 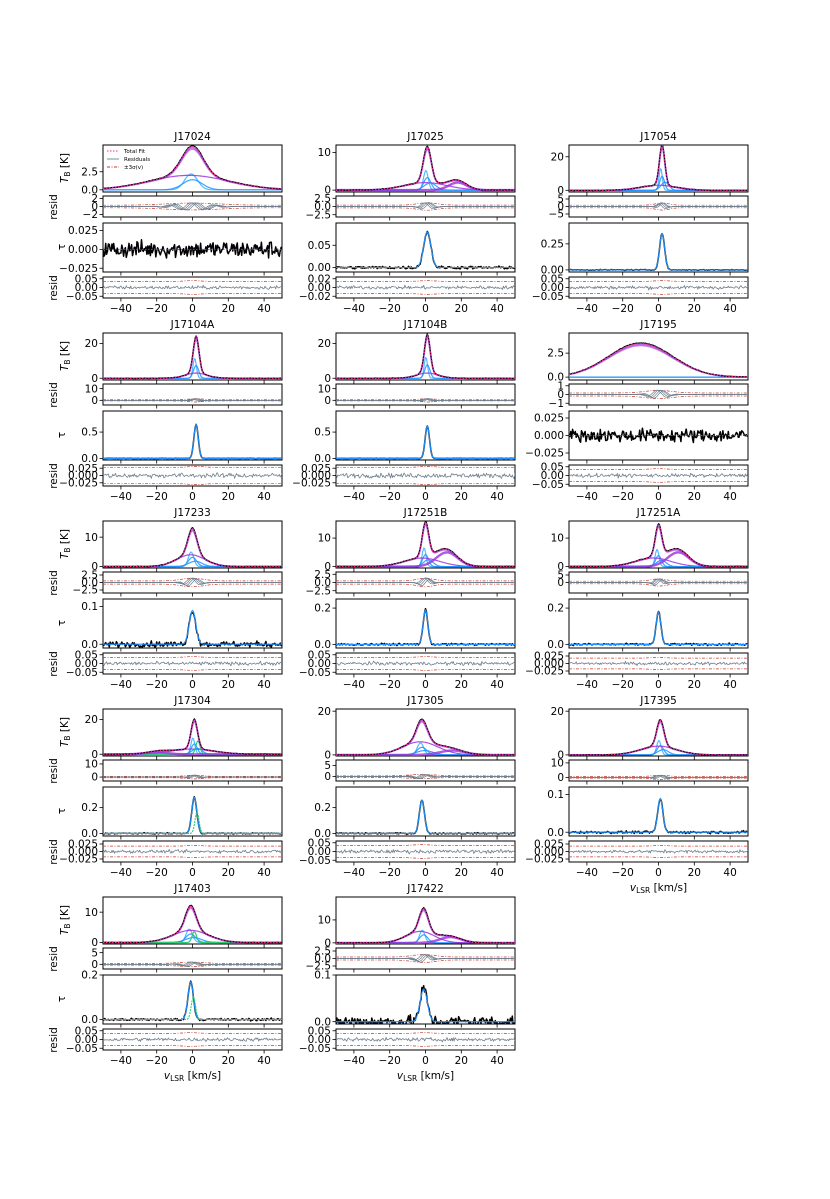 I want to click on tau-fit-line, so click(x=425, y=627).